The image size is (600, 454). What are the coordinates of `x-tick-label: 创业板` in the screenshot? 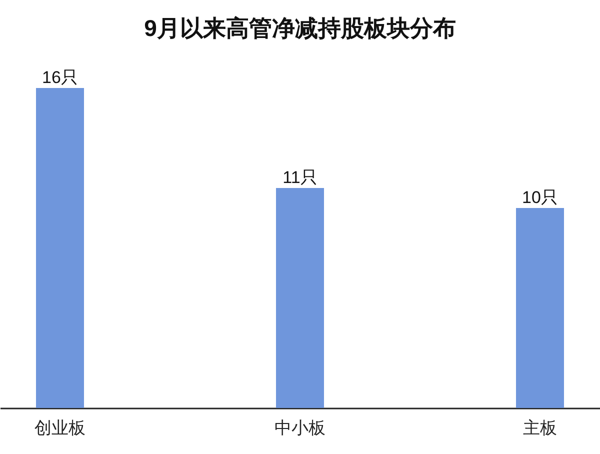 It's located at (60, 428).